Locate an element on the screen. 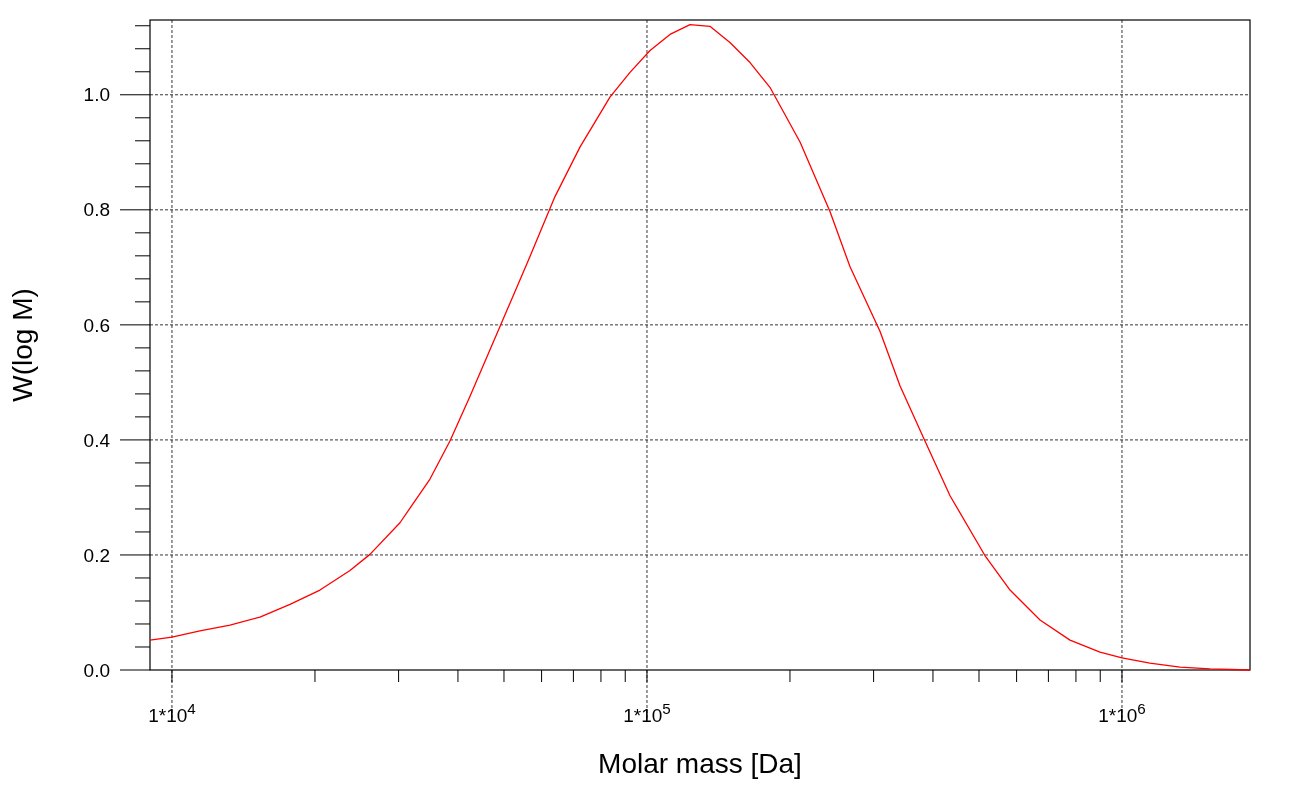  x-tick-label: 1*10$^{5}$ is located at coordinates (647, 712).